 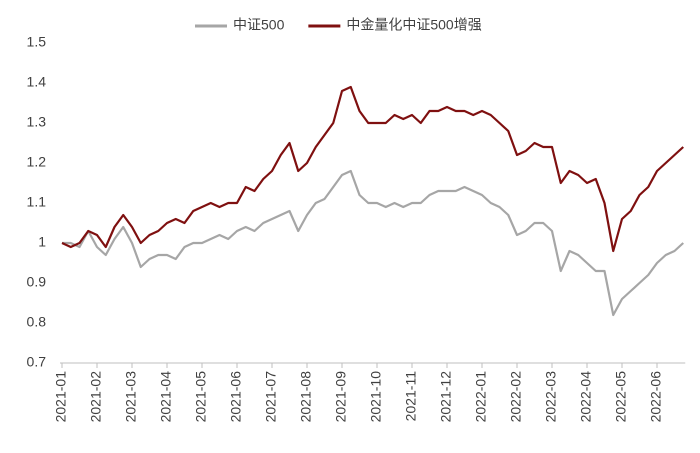 I want to click on x-tick-label: 2021-06, so click(x=236, y=397).